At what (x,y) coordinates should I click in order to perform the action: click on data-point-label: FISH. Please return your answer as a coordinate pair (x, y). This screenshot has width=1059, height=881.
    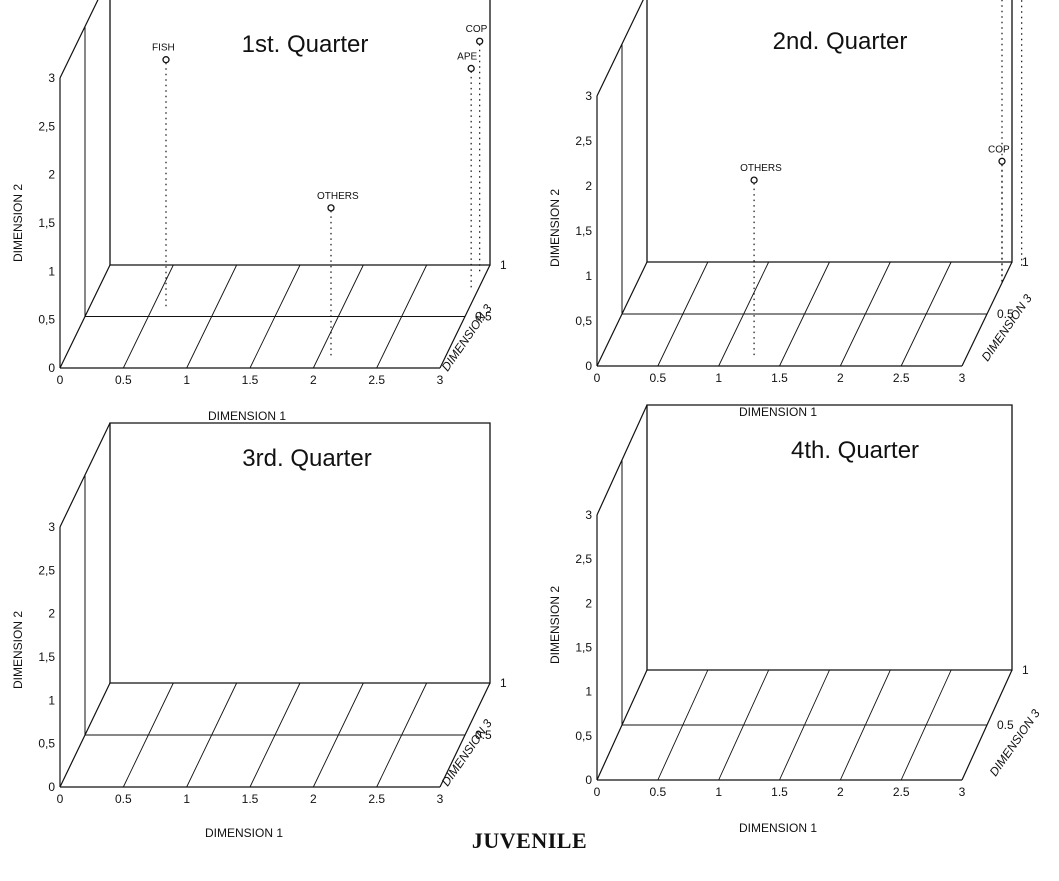
    Looking at the image, I should click on (163, 48).